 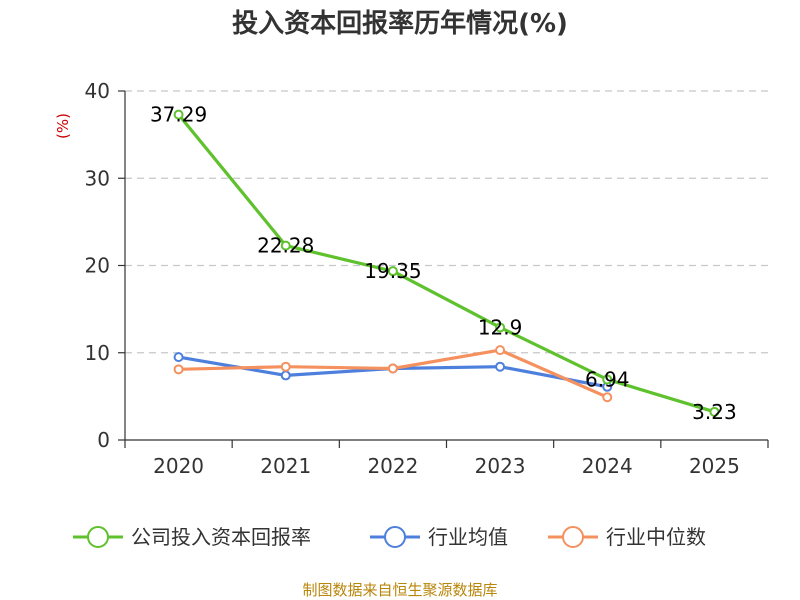 I want to click on data-label: 22.28, so click(x=285, y=246).